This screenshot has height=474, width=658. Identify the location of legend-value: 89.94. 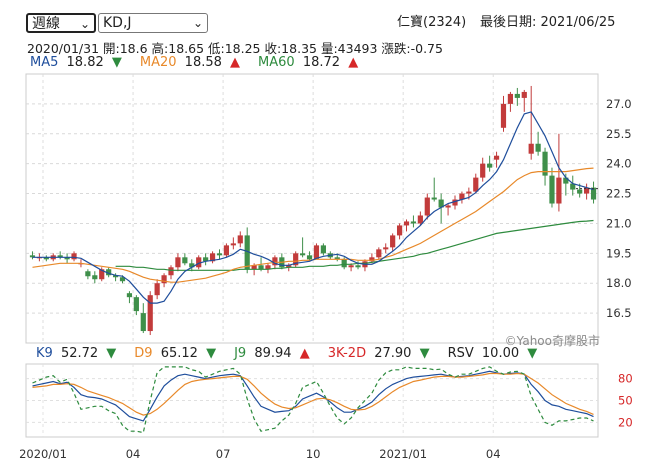
(275, 353).